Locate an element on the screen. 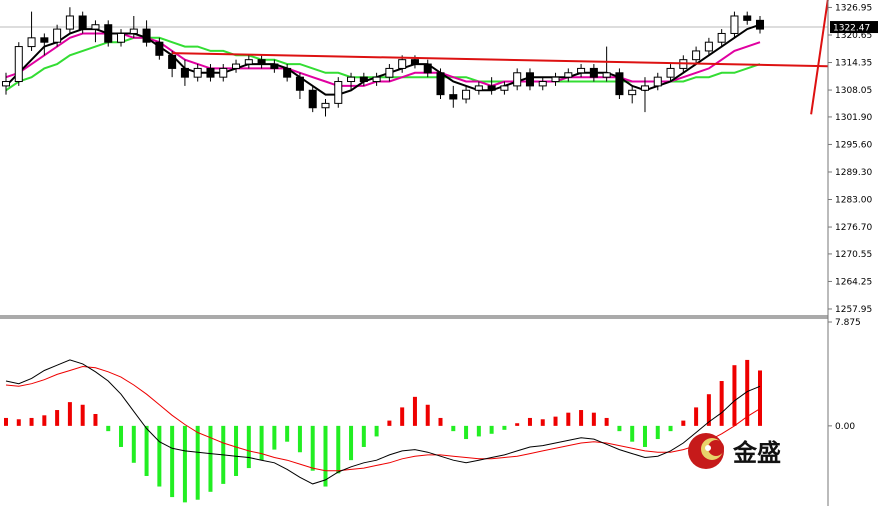  price-tick-label: 1314.35 is located at coordinates (853, 64).